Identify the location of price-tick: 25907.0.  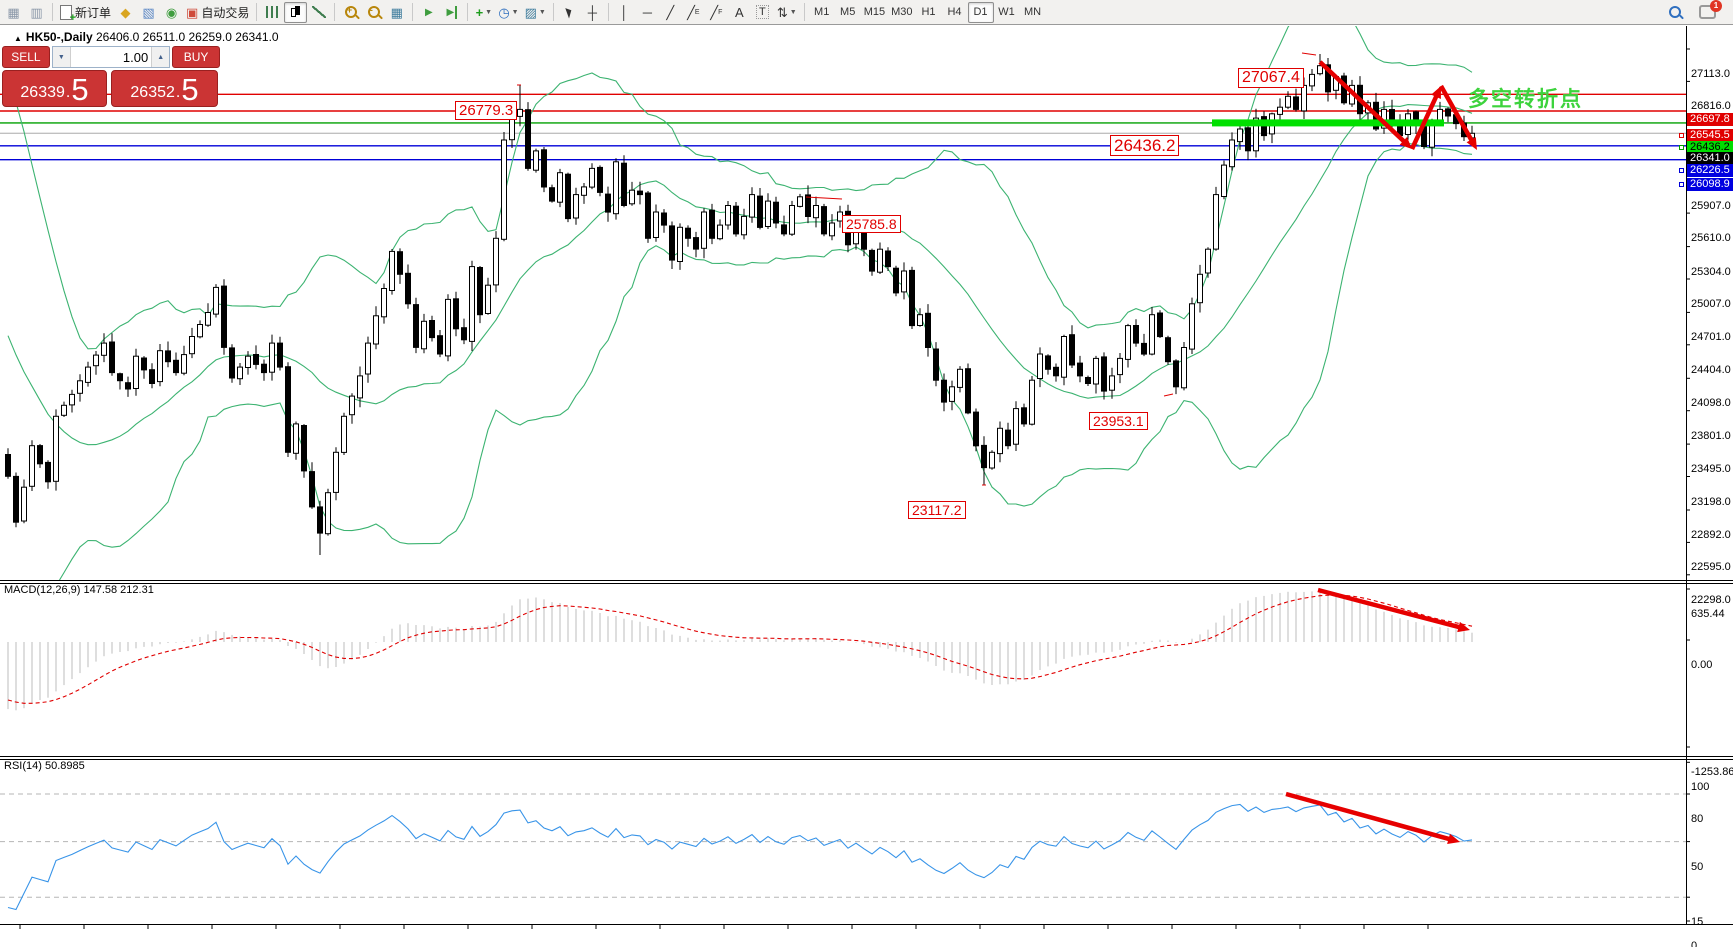
(1711, 205).